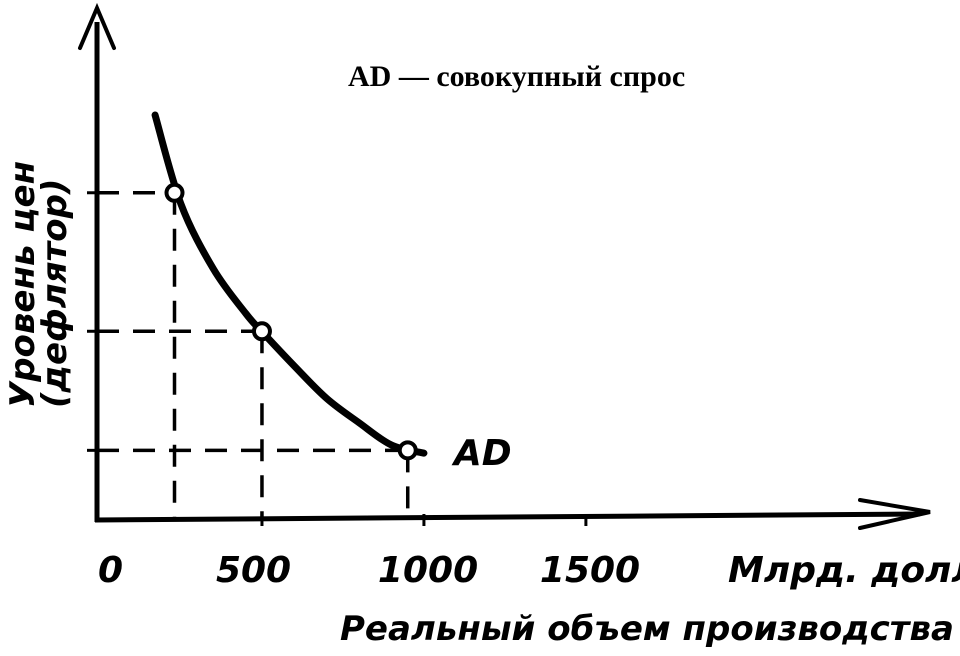 This screenshot has width=960, height=656. What do you see at coordinates (647, 629) in the screenshot?
I see `x-axis-title: Реальный объем производства` at bounding box center [647, 629].